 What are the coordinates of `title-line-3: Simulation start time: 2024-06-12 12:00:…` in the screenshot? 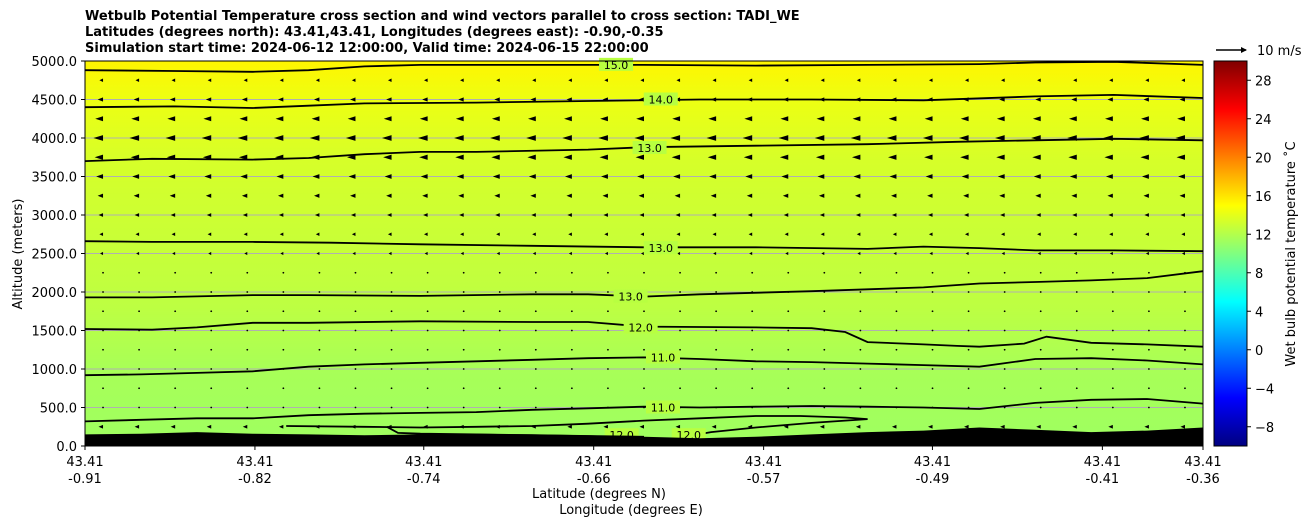 It's located at (367, 48).